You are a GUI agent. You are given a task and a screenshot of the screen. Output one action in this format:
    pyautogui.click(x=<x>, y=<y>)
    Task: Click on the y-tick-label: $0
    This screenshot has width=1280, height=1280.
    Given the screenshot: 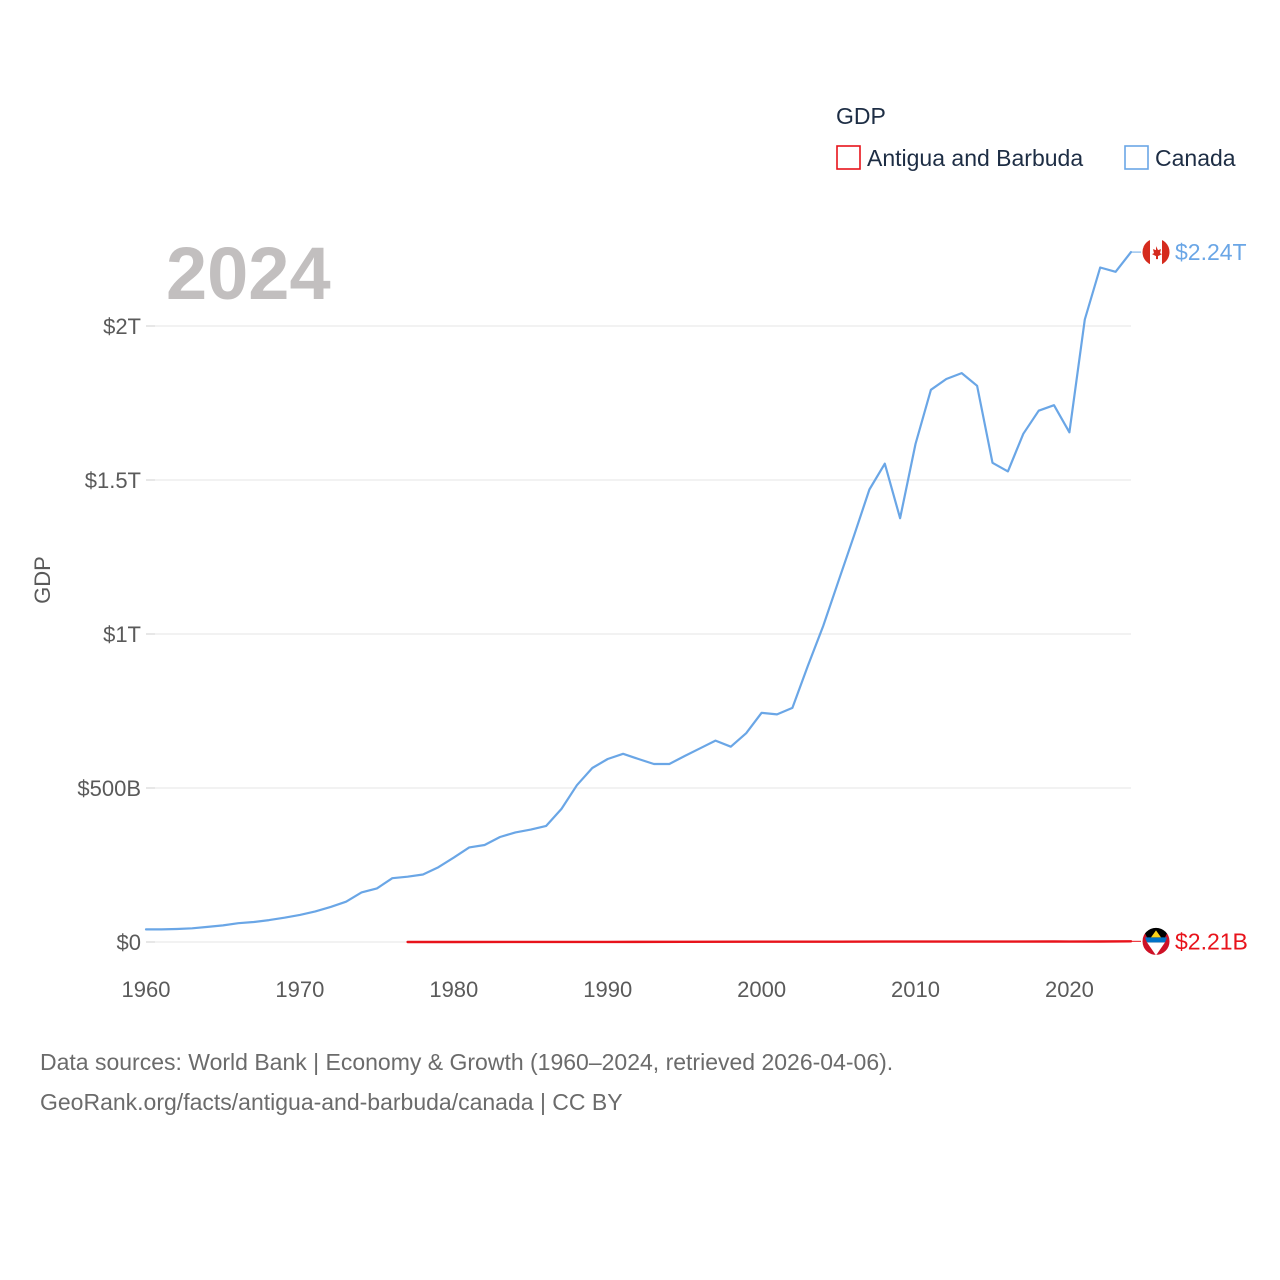 What is the action you would take?
    pyautogui.click(x=129, y=942)
    